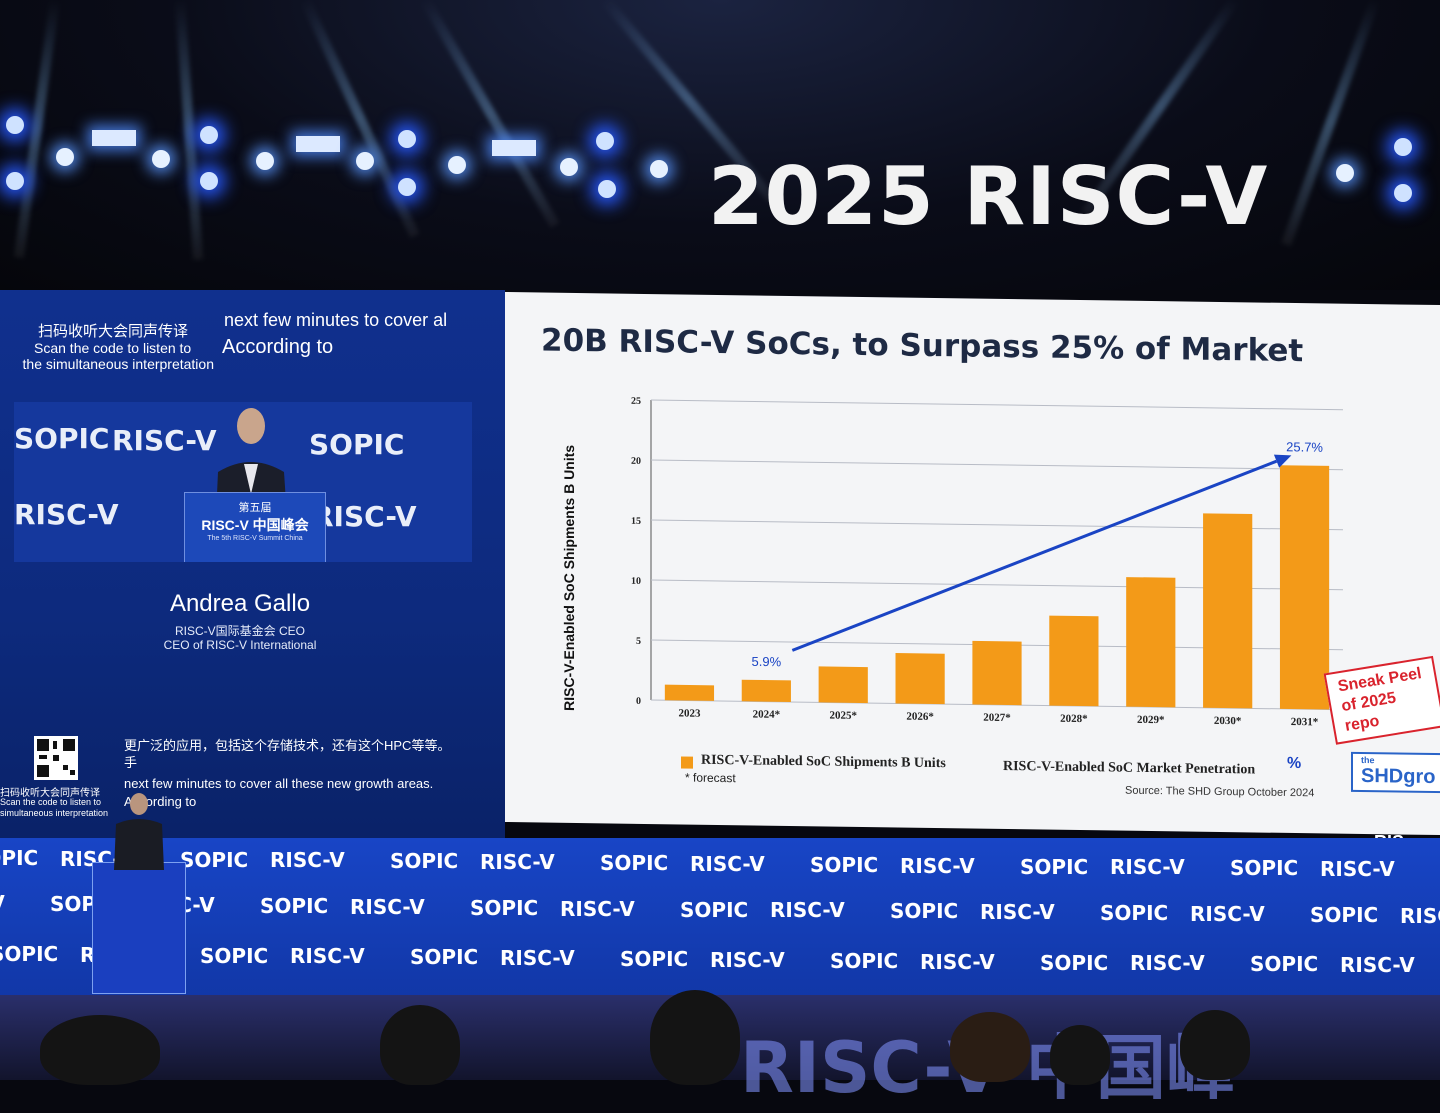 The width and height of the screenshot is (1440, 1113). I want to click on y-tick-label: 15, so click(636, 521).